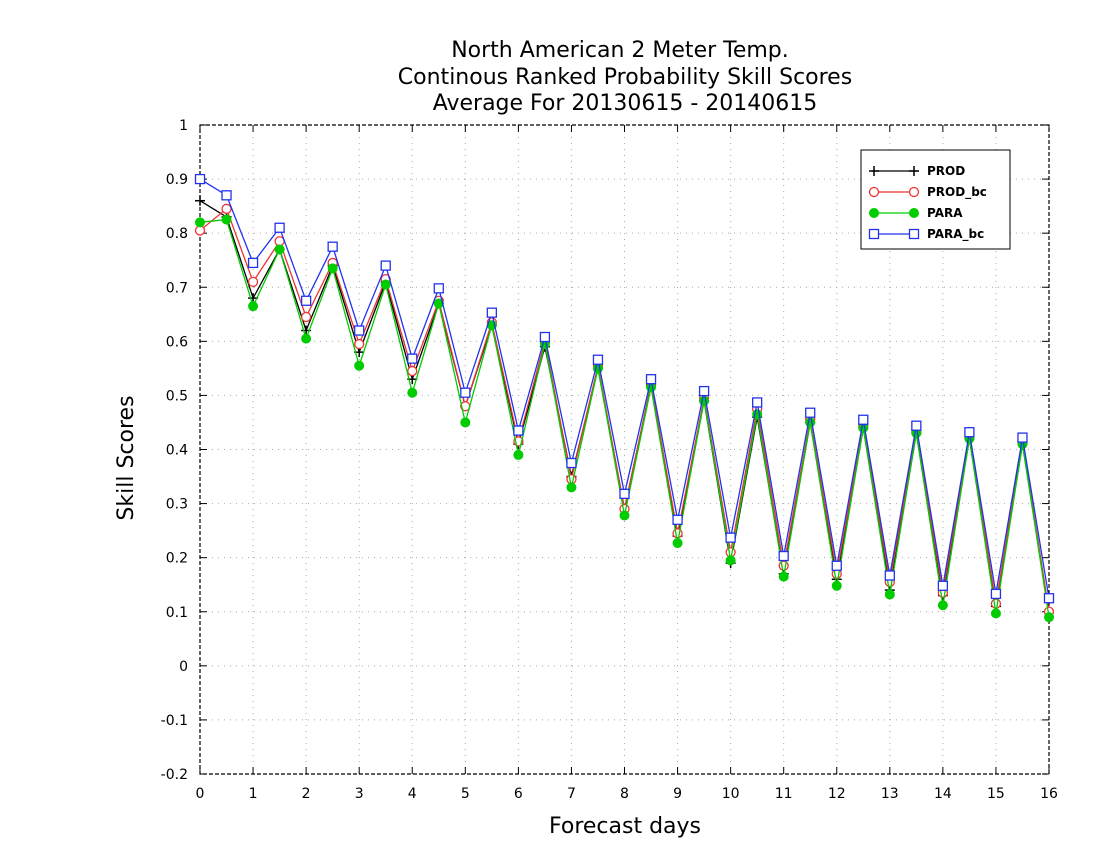 This screenshot has width=1100, height=850. What do you see at coordinates (625, 826) in the screenshot?
I see `x-axis-label: Forecast days` at bounding box center [625, 826].